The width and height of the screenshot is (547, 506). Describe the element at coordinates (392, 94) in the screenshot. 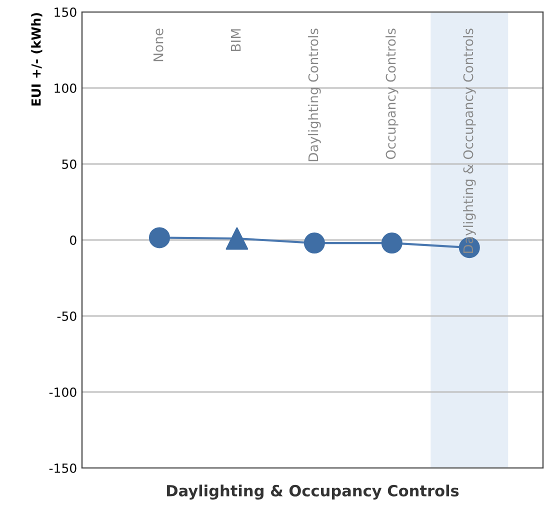

I see `x-tick-label: Occupancy Controls` at that location.